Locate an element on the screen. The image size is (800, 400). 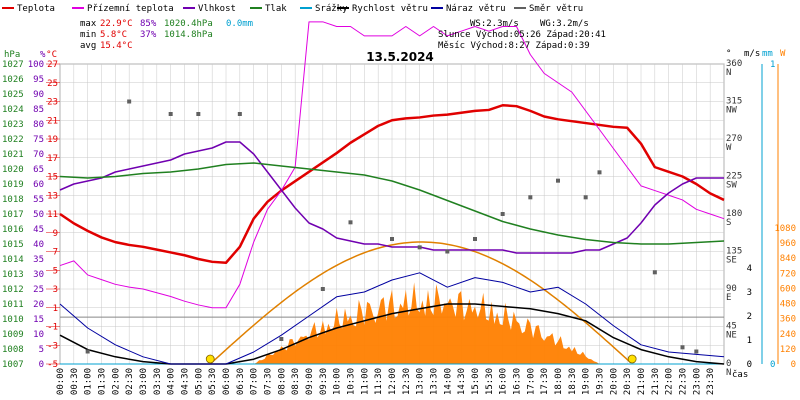
axis-x-tick: 23:30 is located at coordinates (711, 381).